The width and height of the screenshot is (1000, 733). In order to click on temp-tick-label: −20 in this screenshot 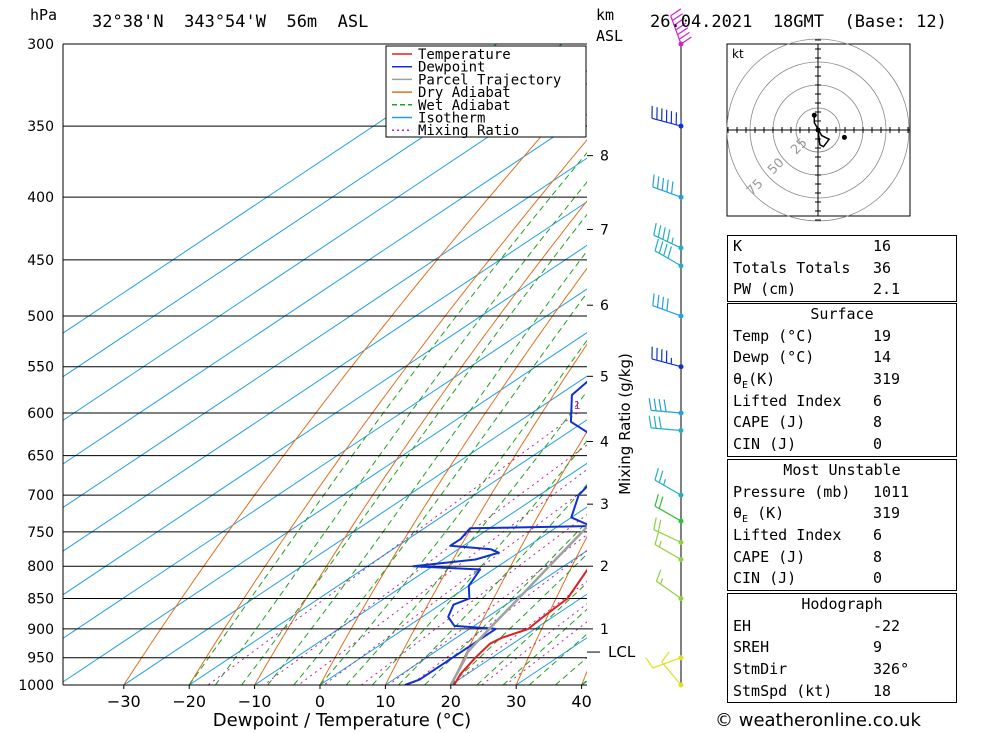, I will do `click(189, 701)`.